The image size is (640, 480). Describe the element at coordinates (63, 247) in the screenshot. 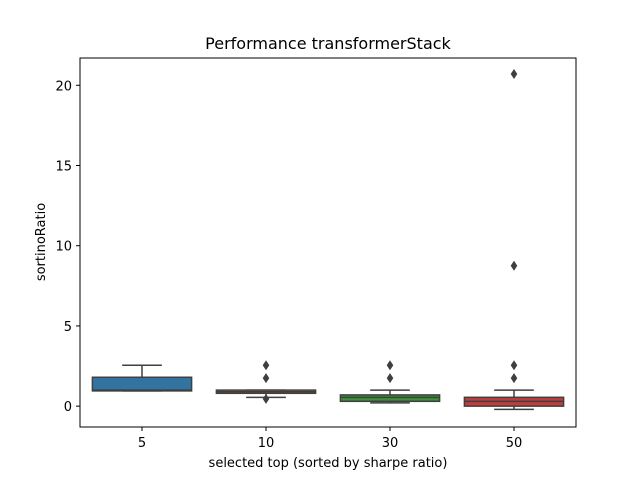

I see `y-tick-label: 10` at that location.